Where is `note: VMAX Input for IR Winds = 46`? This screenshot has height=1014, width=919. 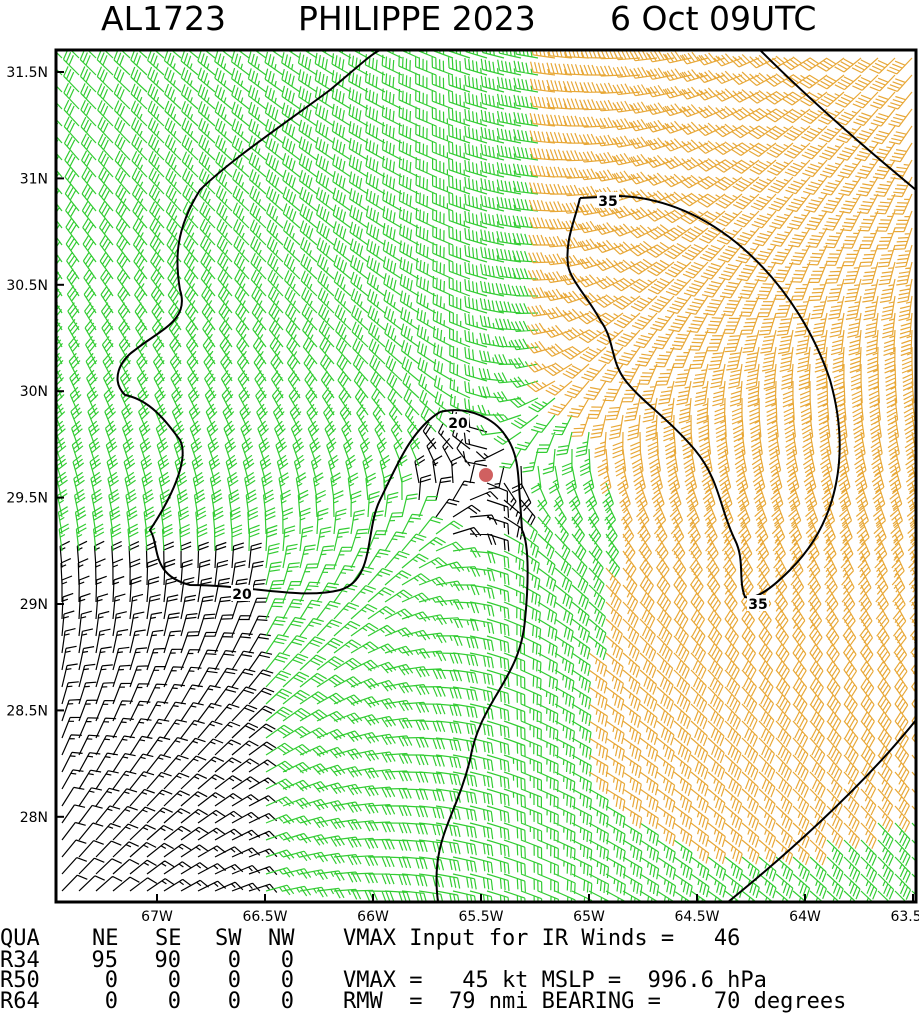
note: VMAX Input for IR Winds = 46 is located at coordinates (541, 938).